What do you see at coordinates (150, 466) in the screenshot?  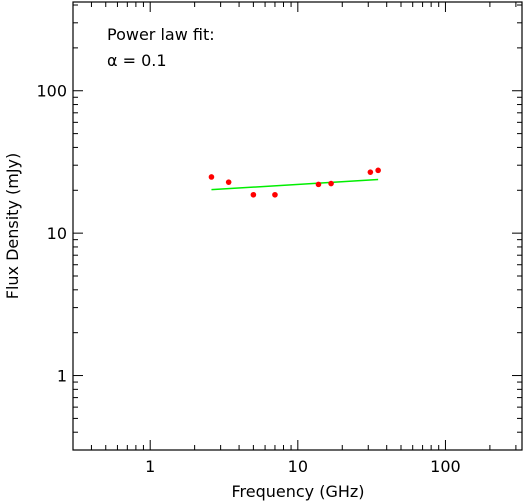 I see `x-tick-label: 1` at bounding box center [150, 466].